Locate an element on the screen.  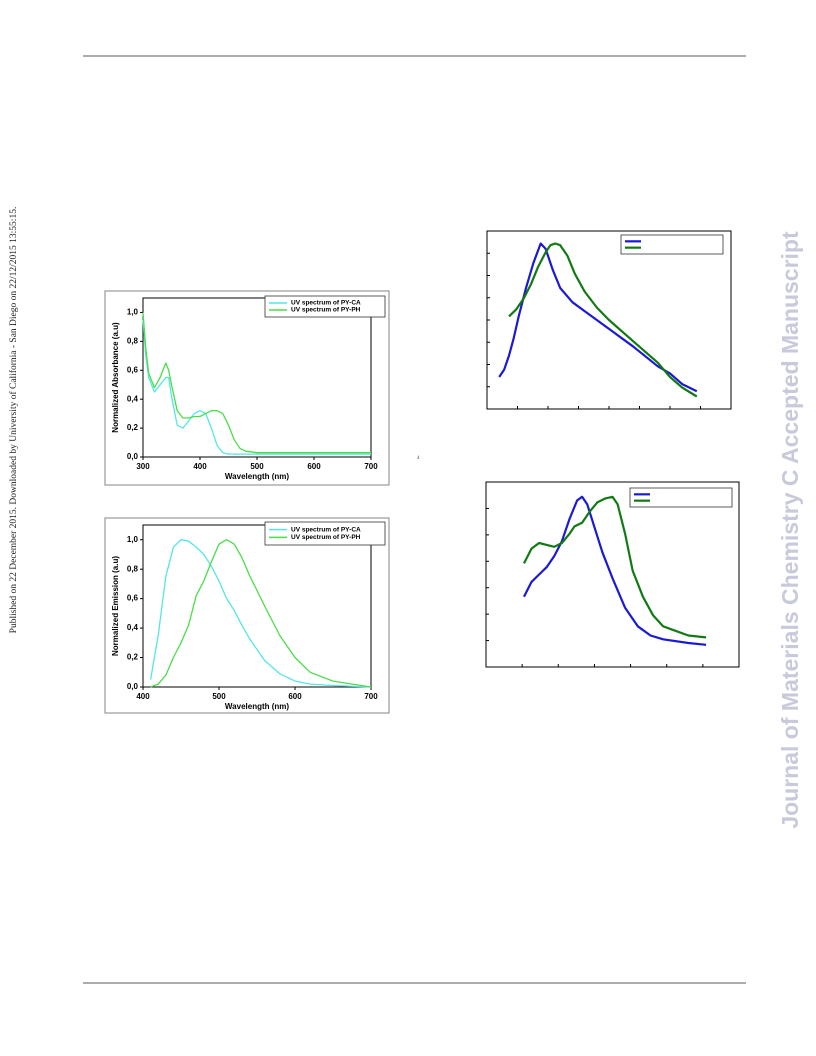
y-axis-label: Normalized Absorbance (a.u) is located at coordinates (115, 377).